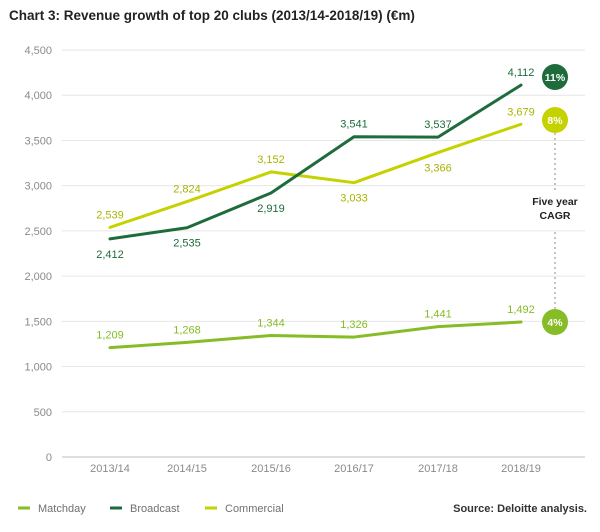 Image resolution: width=600 pixels, height=532 pixels. What do you see at coordinates (38, 96) in the screenshot?
I see `y-tick-label: 4,000` at bounding box center [38, 96].